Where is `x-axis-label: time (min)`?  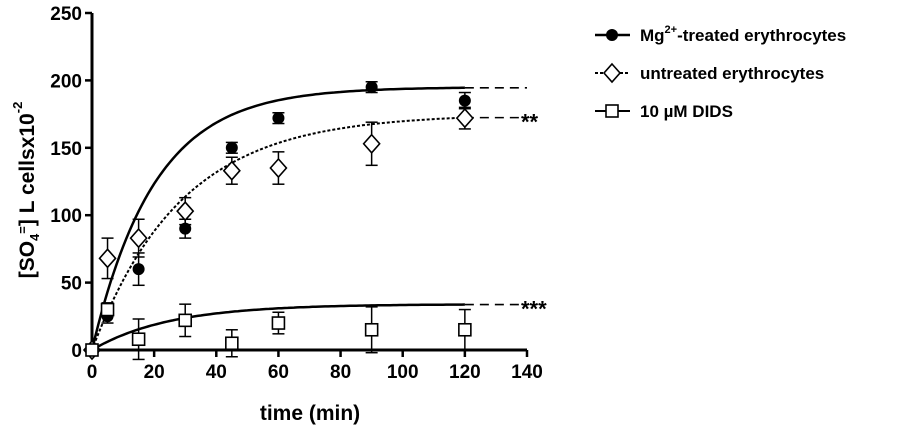
x-axis-label: time (min) is located at coordinates (310, 413).